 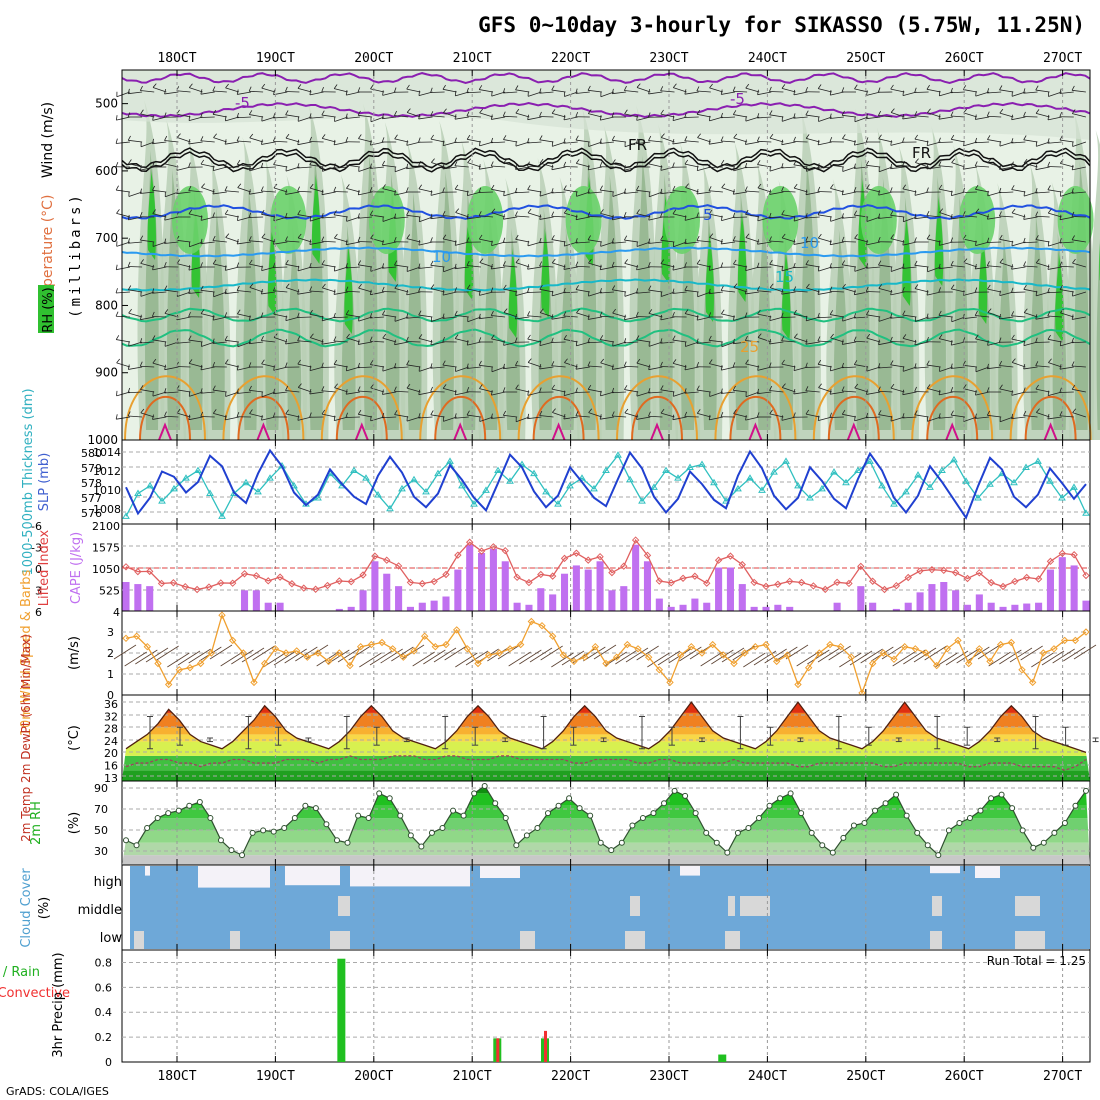 I want to click on contour-label: 10, so click(x=441, y=257).